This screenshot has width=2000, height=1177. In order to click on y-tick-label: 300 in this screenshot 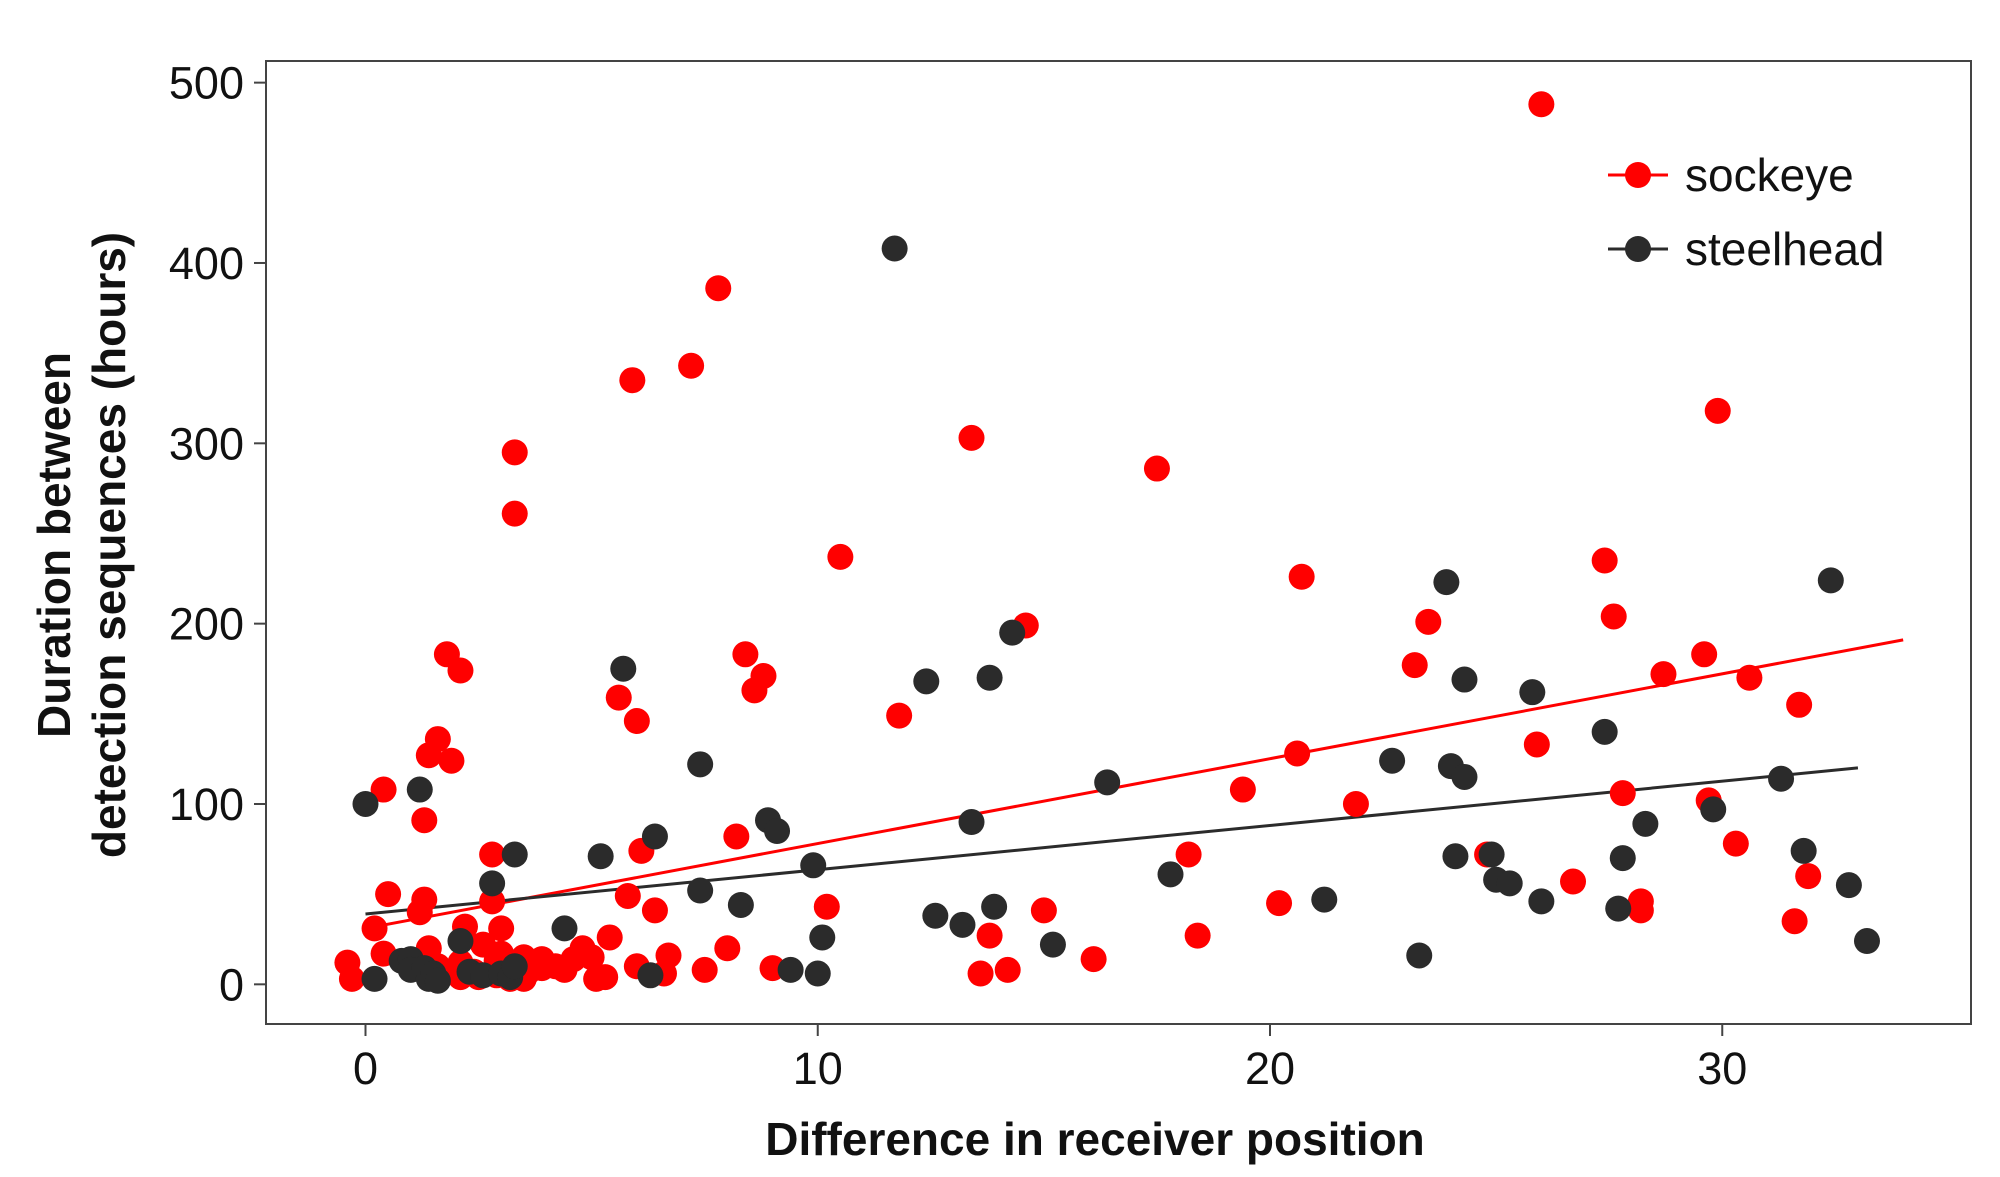, I will do `click(206, 443)`.